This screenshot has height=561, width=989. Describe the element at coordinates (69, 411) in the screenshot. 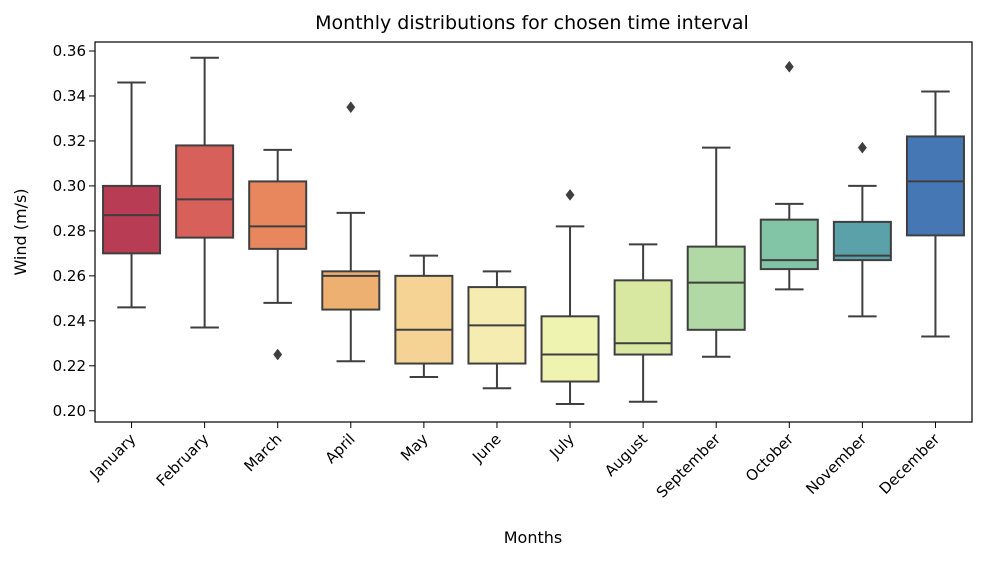

I see `y-tick-label: 0.20` at that location.